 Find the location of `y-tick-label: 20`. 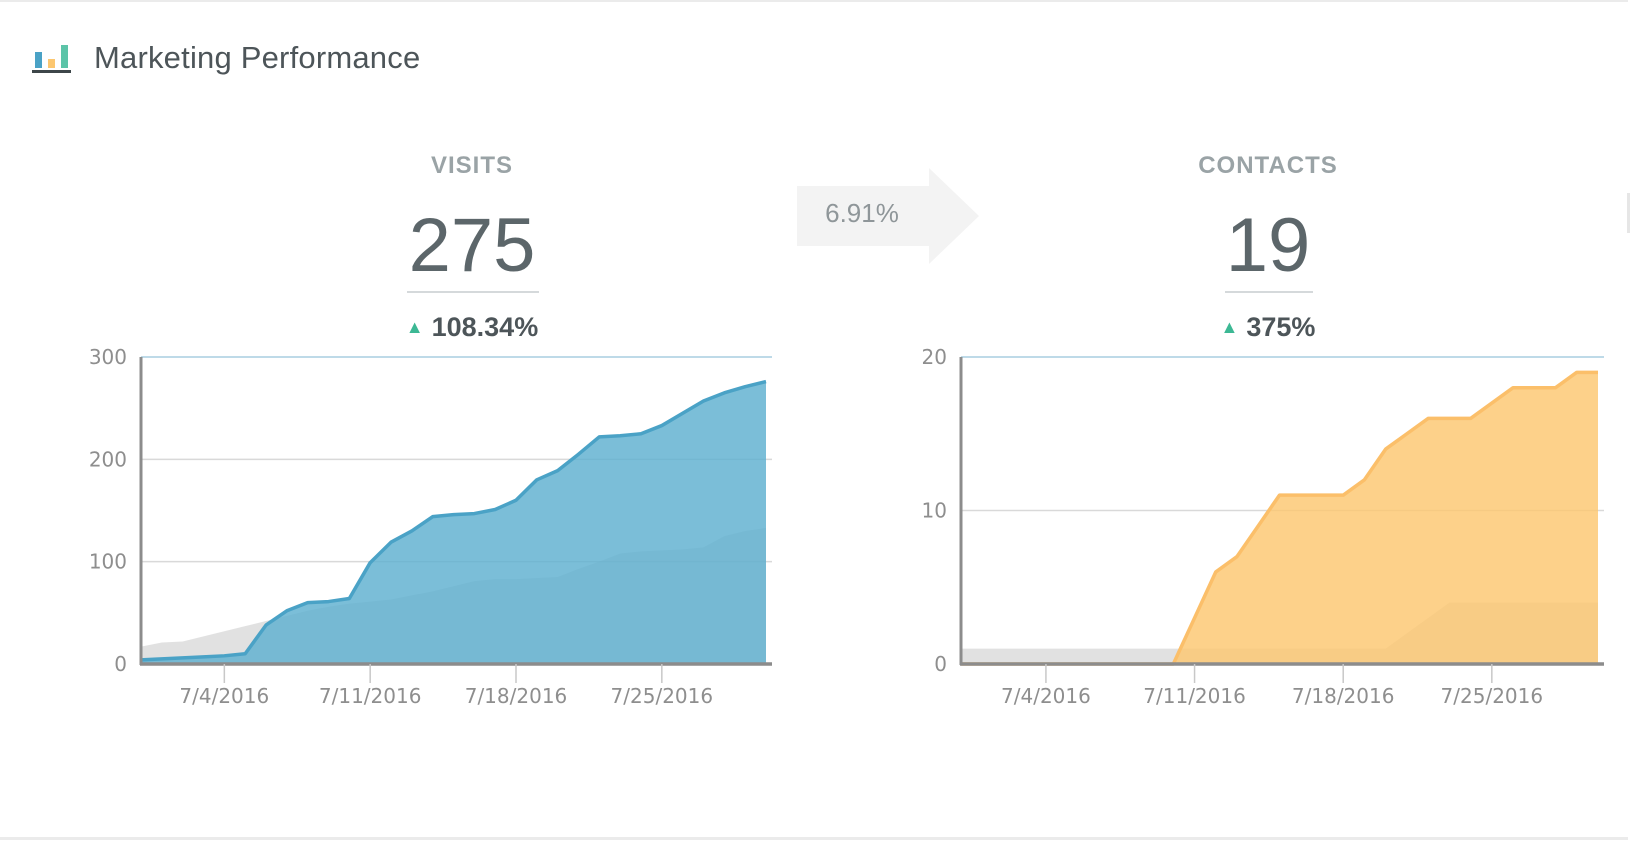

y-tick-label: 20 is located at coordinates (934, 357).